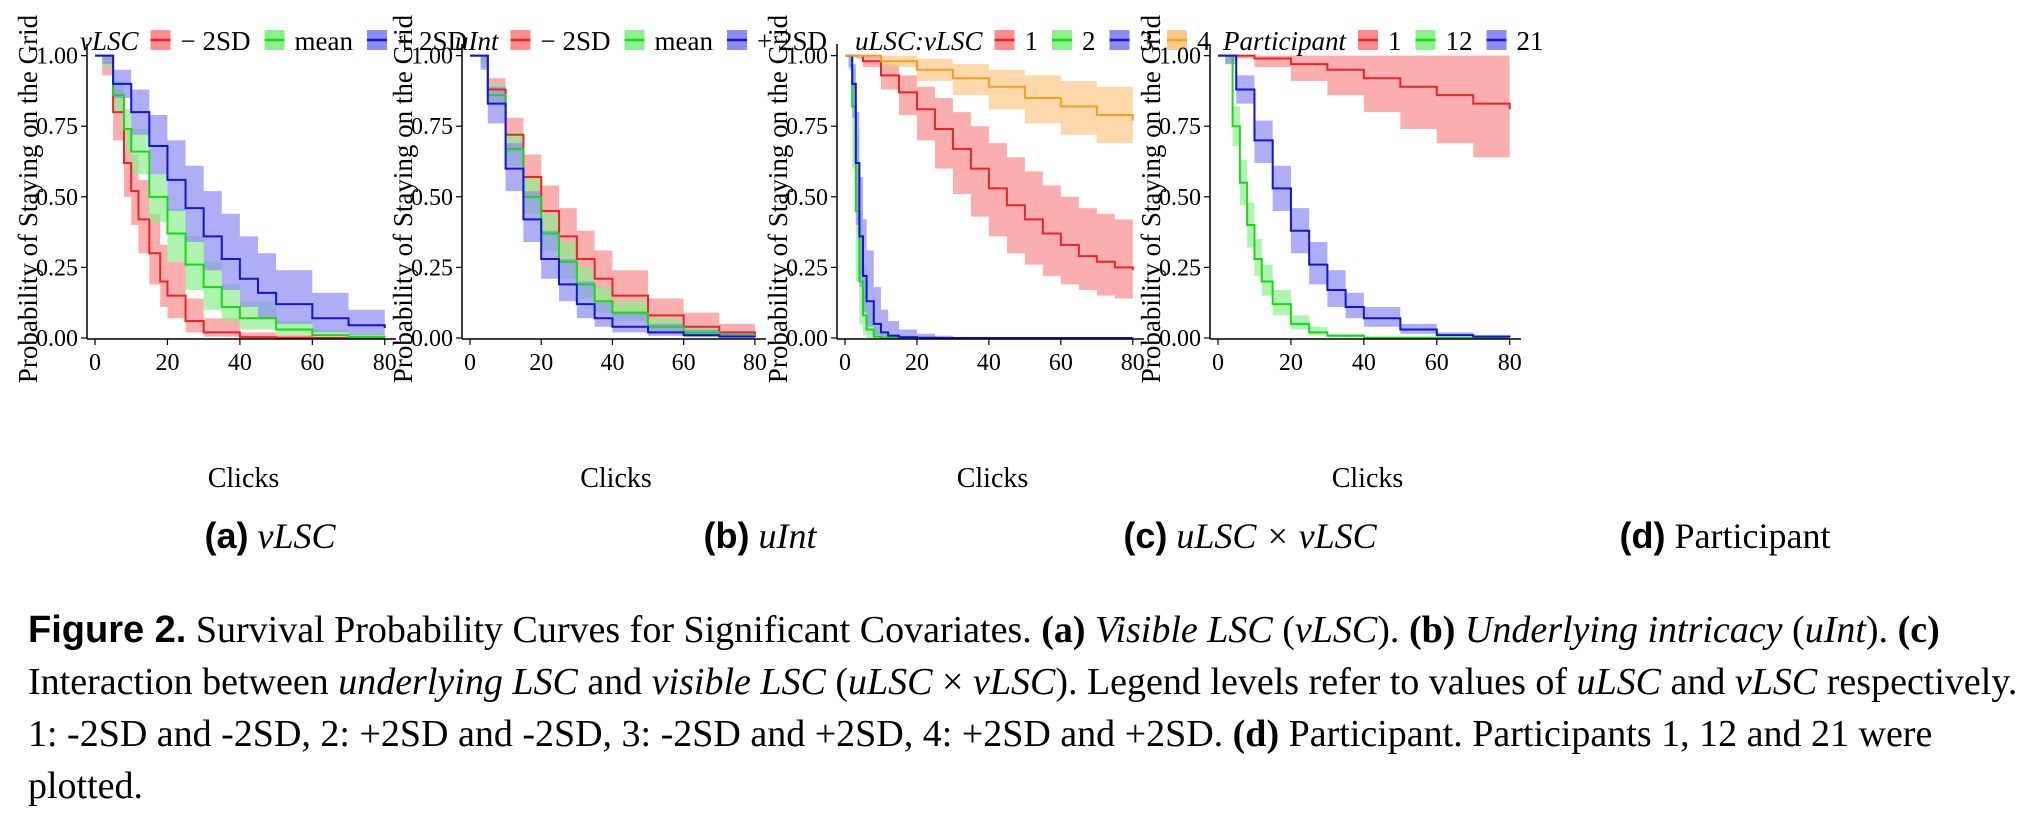 Image resolution: width=2042 pixels, height=833 pixels. What do you see at coordinates (458, 682) in the screenshot?
I see `caption-segment: underlying LSC` at bounding box center [458, 682].